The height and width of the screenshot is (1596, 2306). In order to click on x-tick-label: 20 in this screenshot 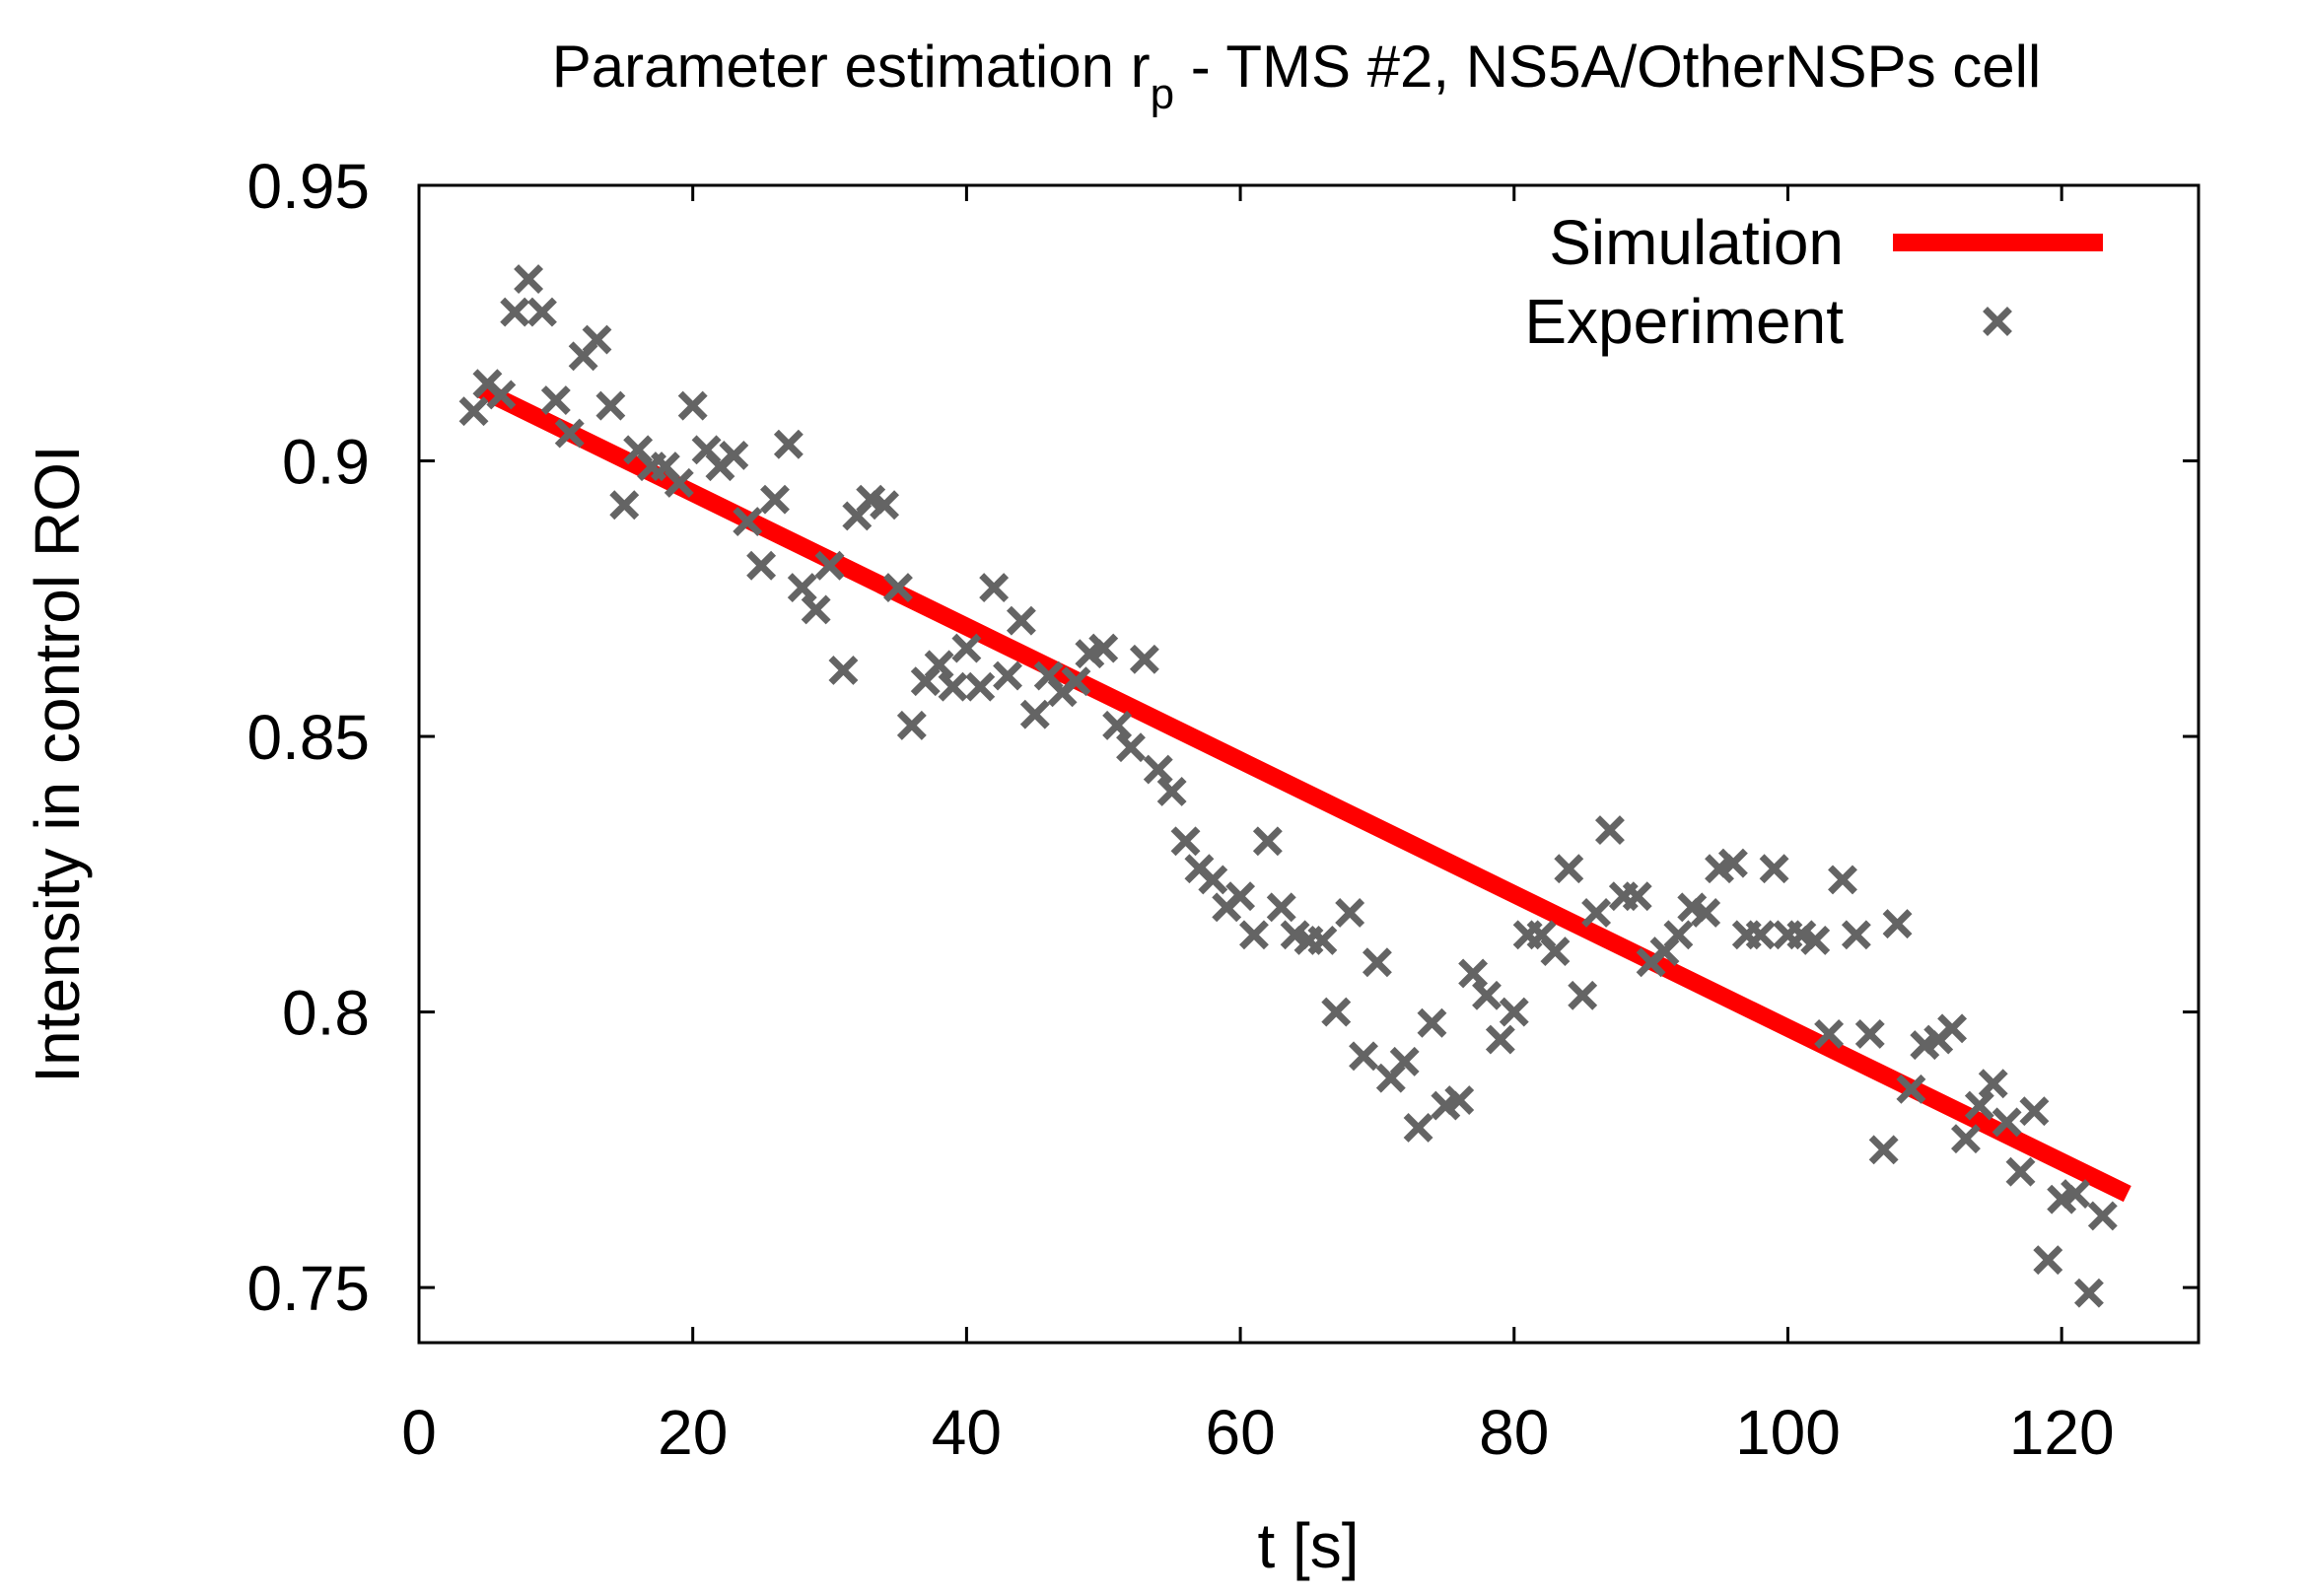, I will do `click(693, 1432)`.